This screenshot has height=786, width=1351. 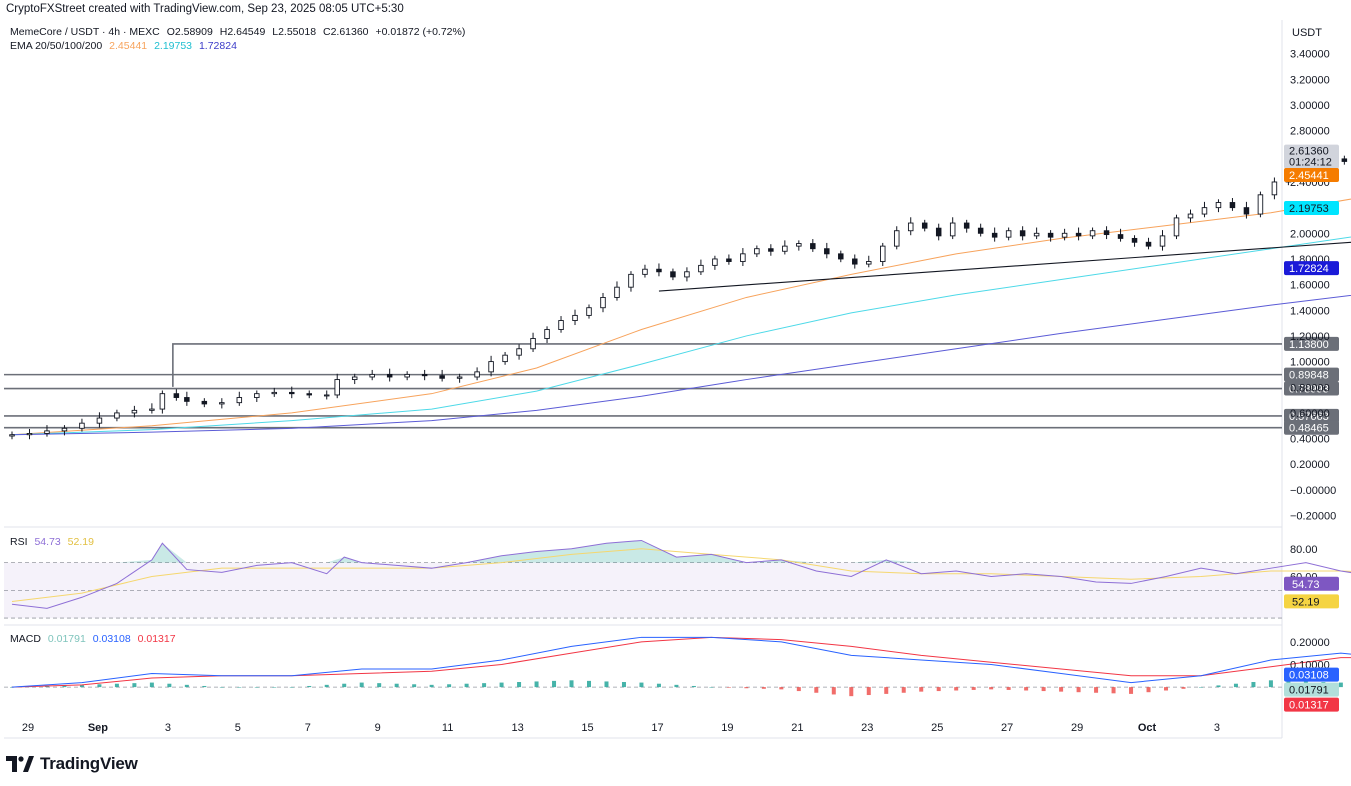 I want to click on level-price-tag, so click(x=1311, y=343).